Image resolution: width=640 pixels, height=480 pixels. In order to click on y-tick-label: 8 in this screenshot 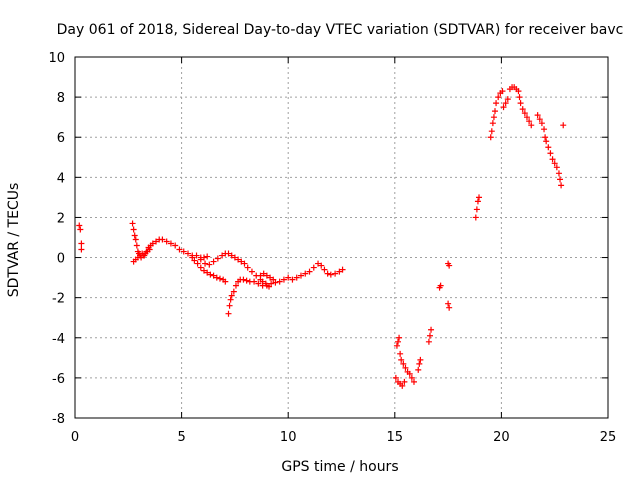, I will do `click(61, 98)`.